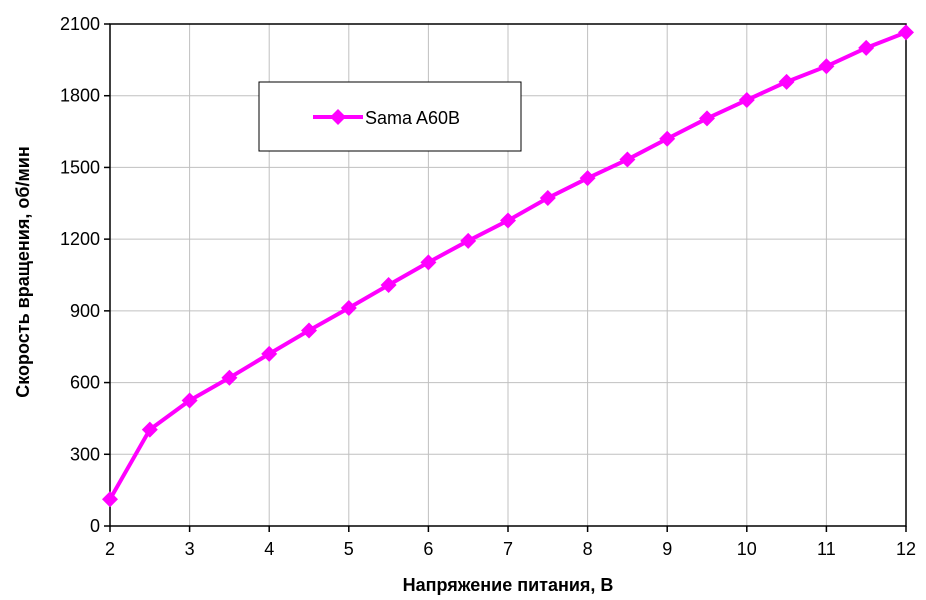 This screenshot has height=600, width=926. What do you see at coordinates (95, 526) in the screenshot?
I see `y-tick-label: 0` at bounding box center [95, 526].